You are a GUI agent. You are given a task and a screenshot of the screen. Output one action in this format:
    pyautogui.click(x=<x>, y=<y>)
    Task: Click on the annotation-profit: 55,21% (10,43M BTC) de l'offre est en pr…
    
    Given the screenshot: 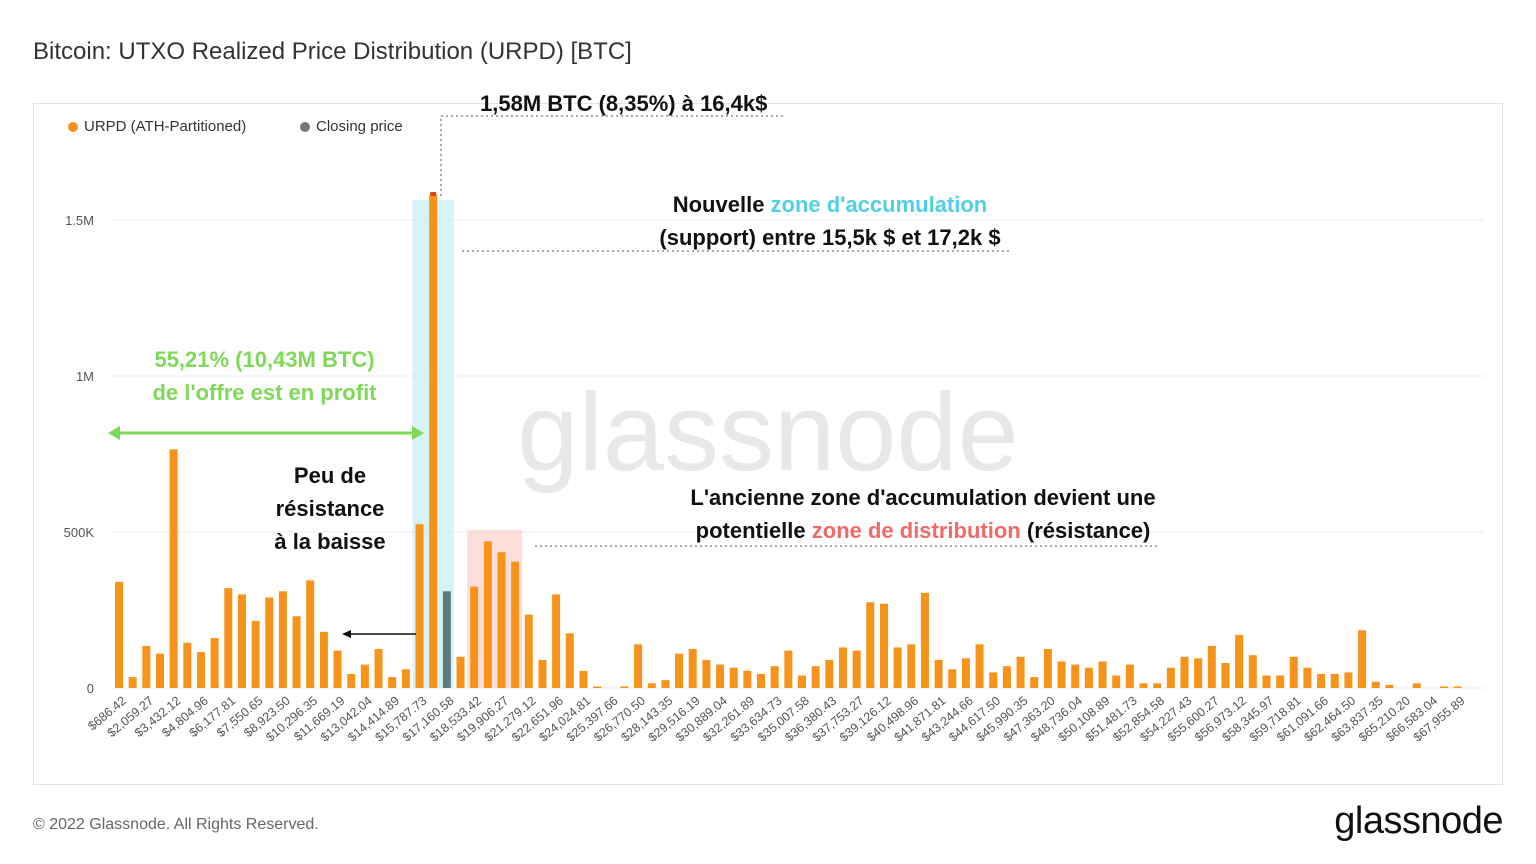 What is the action you would take?
    pyautogui.click(x=264, y=376)
    